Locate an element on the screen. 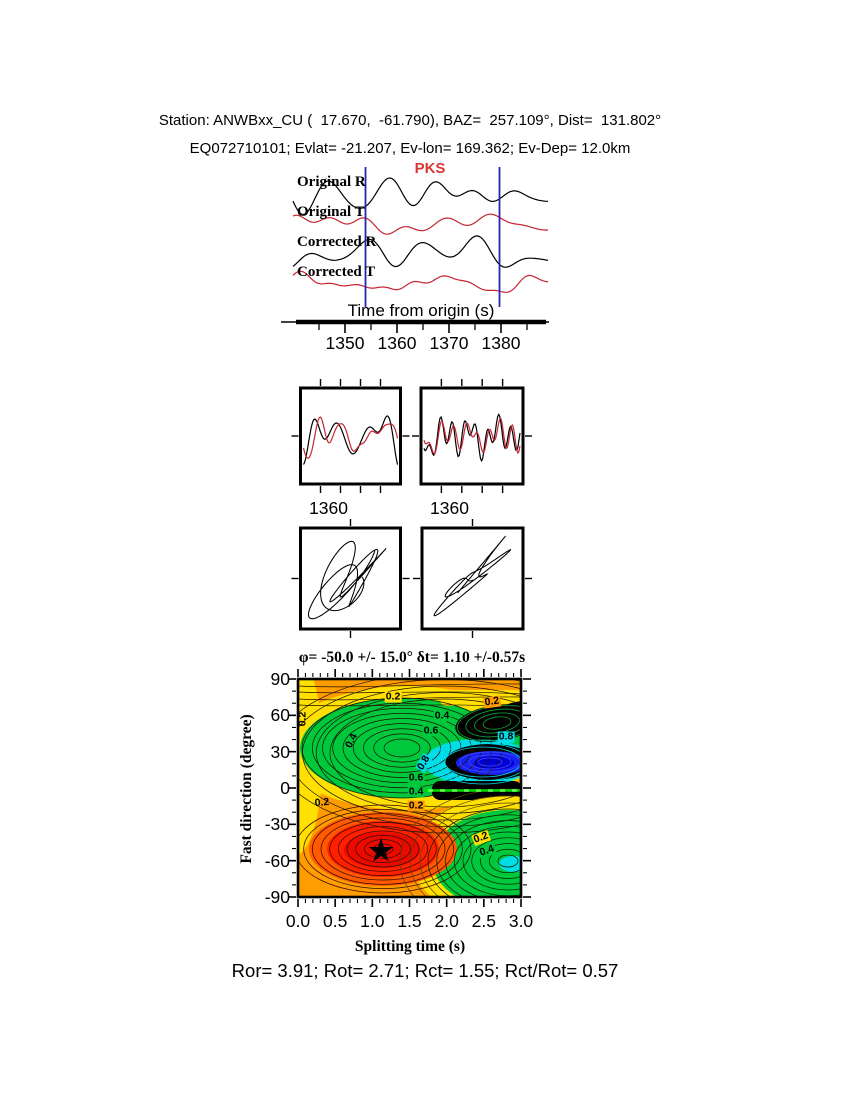  best-fit-star-marker is located at coordinates (381, 850).